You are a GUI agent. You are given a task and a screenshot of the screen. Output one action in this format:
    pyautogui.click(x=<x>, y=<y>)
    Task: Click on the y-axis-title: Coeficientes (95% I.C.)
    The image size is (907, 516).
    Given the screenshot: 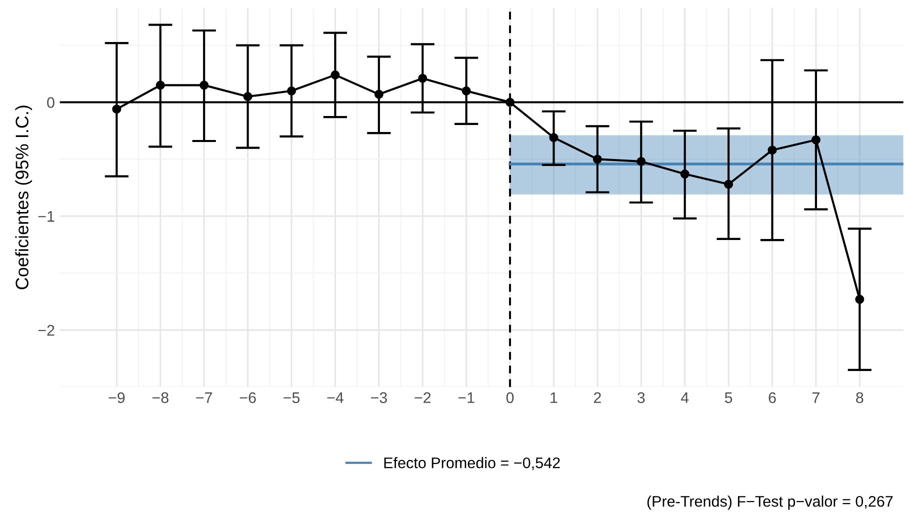 What is the action you would take?
    pyautogui.click(x=23, y=198)
    